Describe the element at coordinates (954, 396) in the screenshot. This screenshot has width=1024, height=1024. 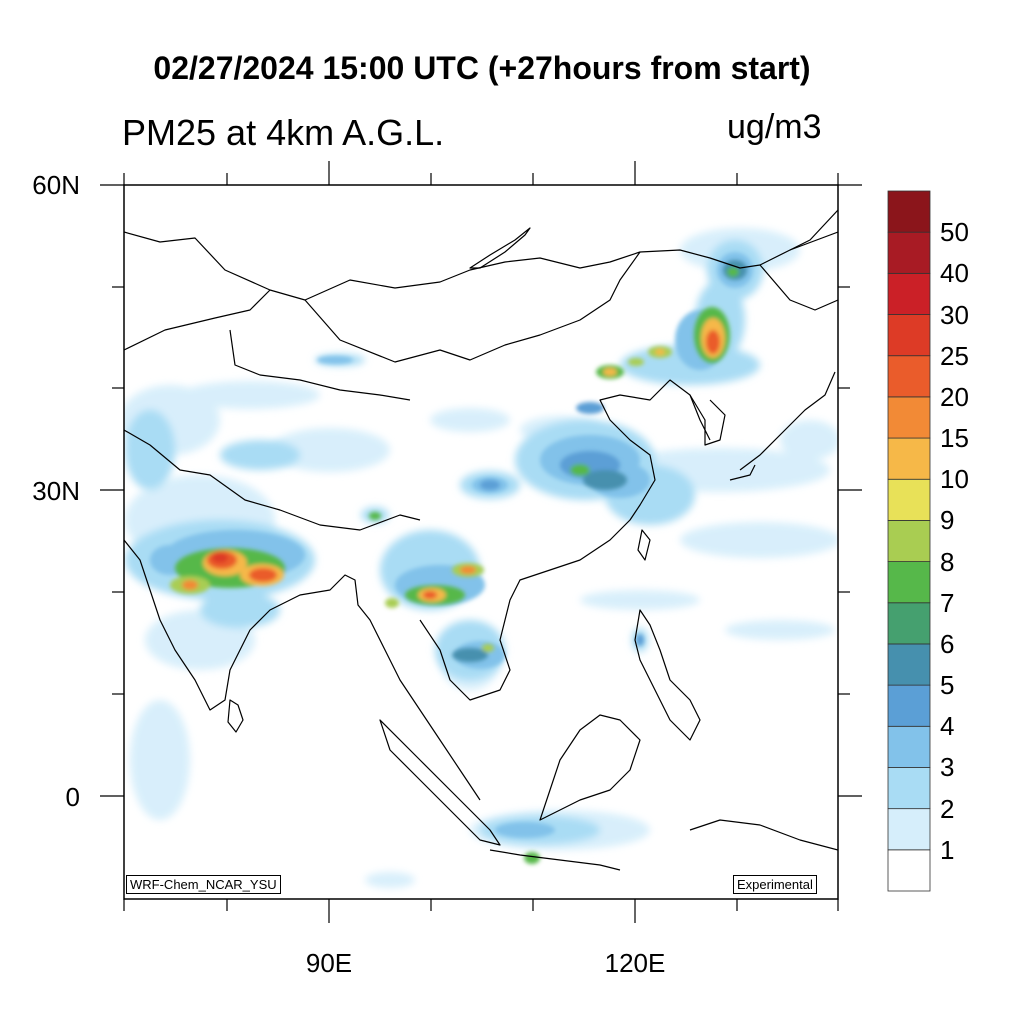
I see `colorbar-level-label: 20` at that location.